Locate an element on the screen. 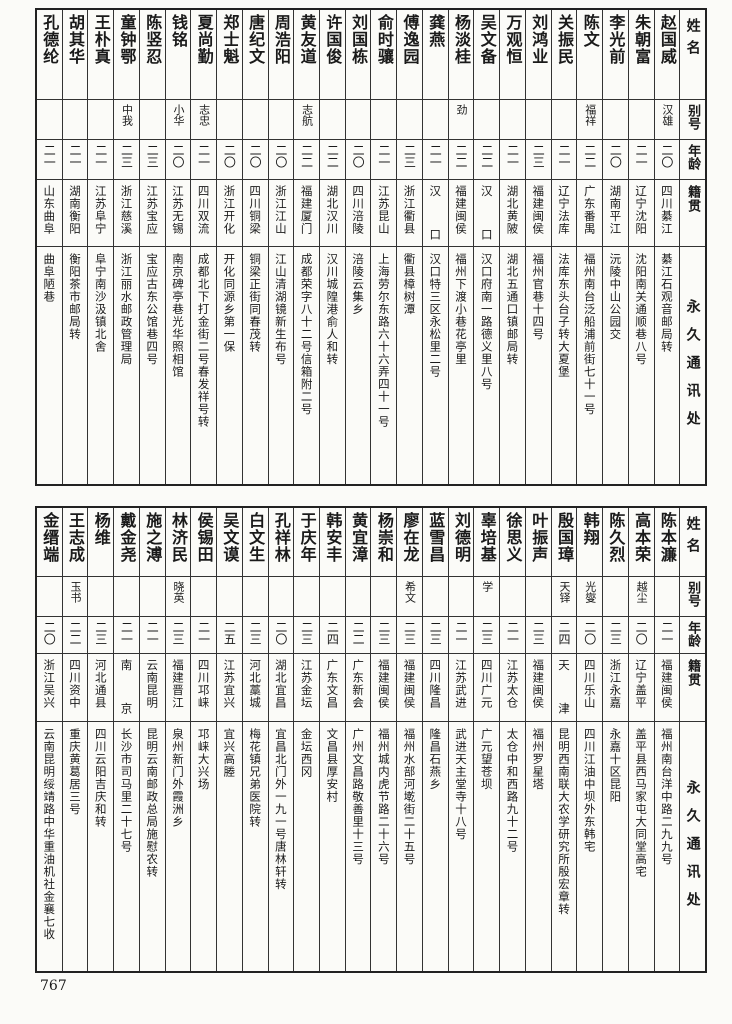  person-column: 关振民 二一 辽宁法库 法库东头台子转大夏堡 is located at coordinates (563, 247).